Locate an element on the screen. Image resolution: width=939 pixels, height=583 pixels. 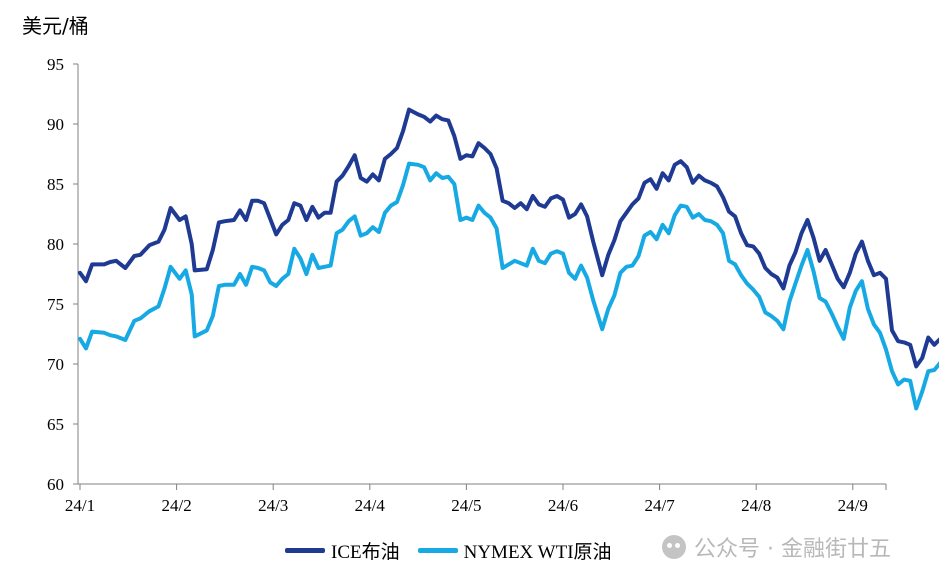
legend-swatch-wti is located at coordinates (437, 550).